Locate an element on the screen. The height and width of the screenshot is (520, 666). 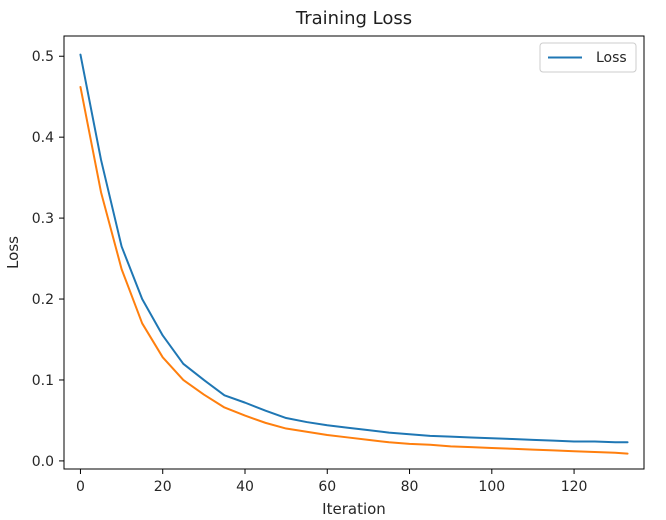
x-tick-label: 20 is located at coordinates (163, 487).